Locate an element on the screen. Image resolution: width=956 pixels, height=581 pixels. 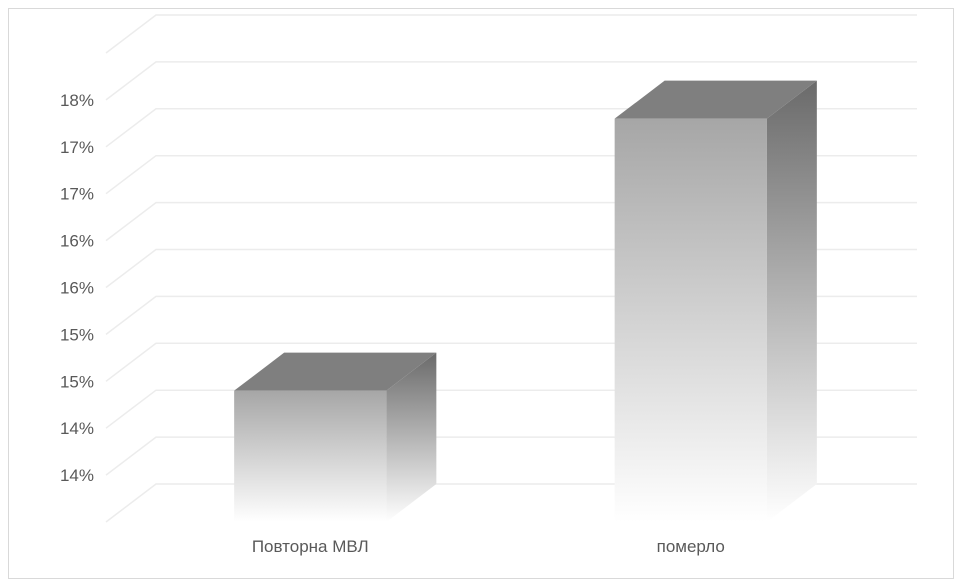
x-axis: Повторна МВЛ померло is located at coordinates (488, 546).